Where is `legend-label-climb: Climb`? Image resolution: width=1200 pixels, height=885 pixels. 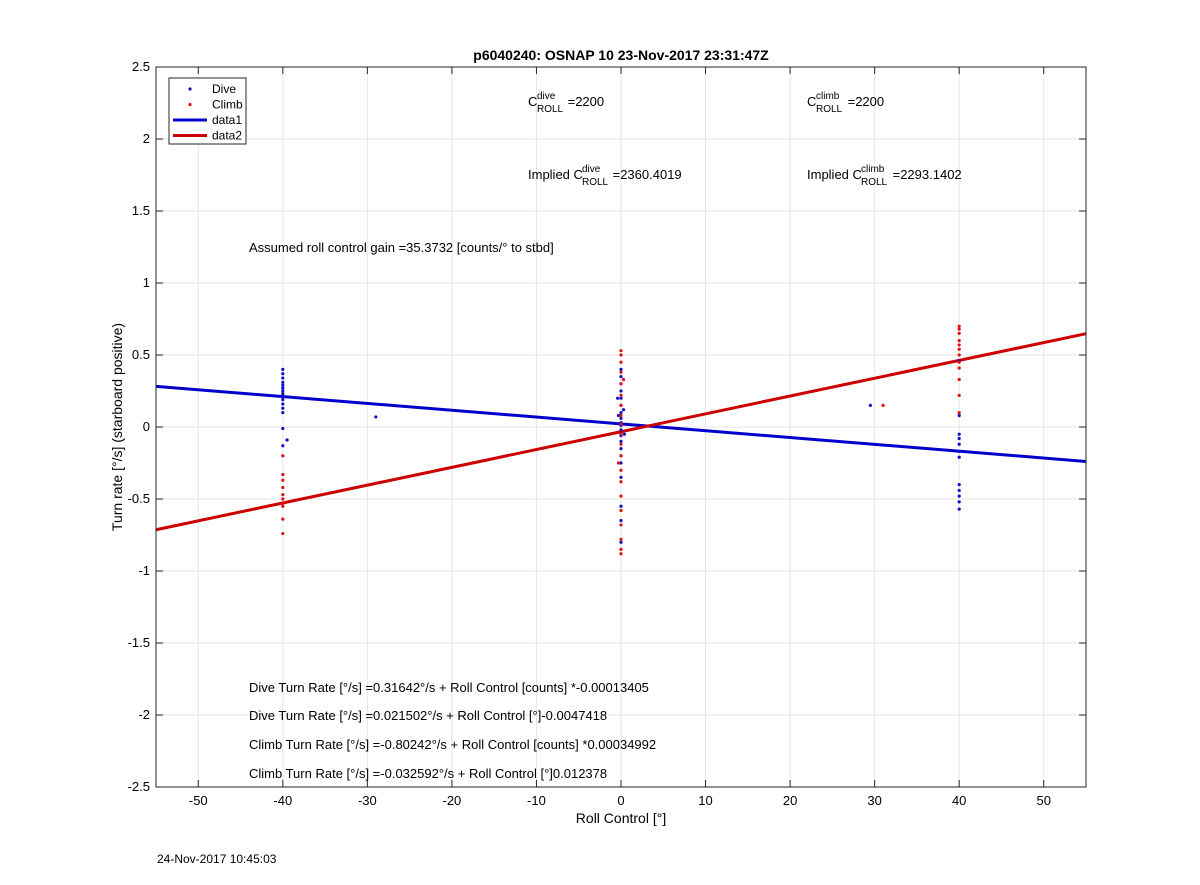
legend-label-climb: Climb is located at coordinates (227, 105).